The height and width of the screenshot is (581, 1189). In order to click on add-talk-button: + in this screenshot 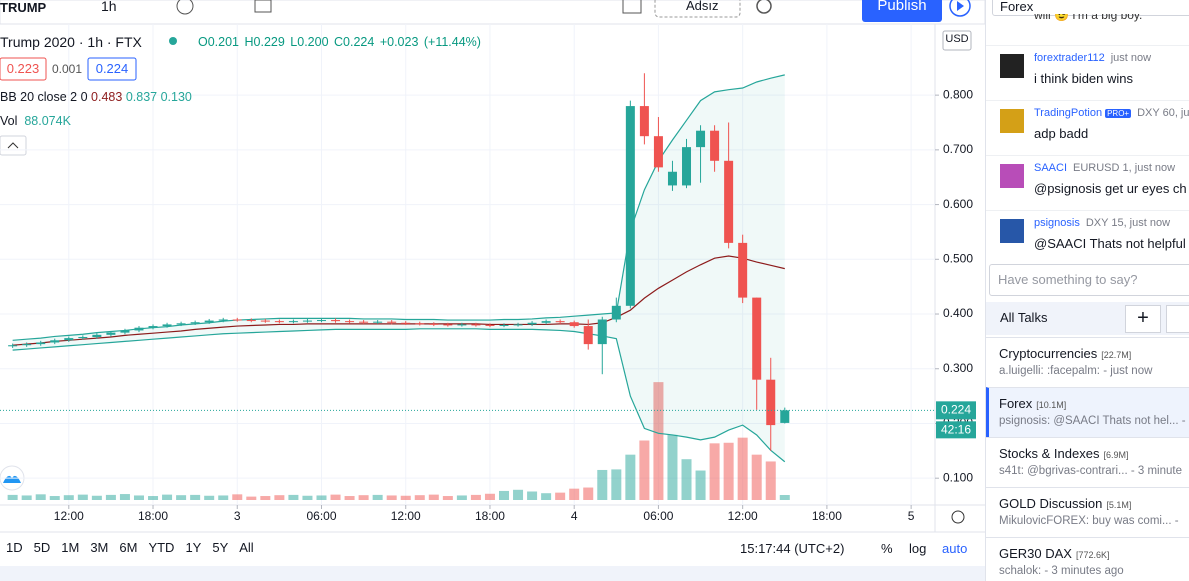, I will do `click(1143, 319)`.